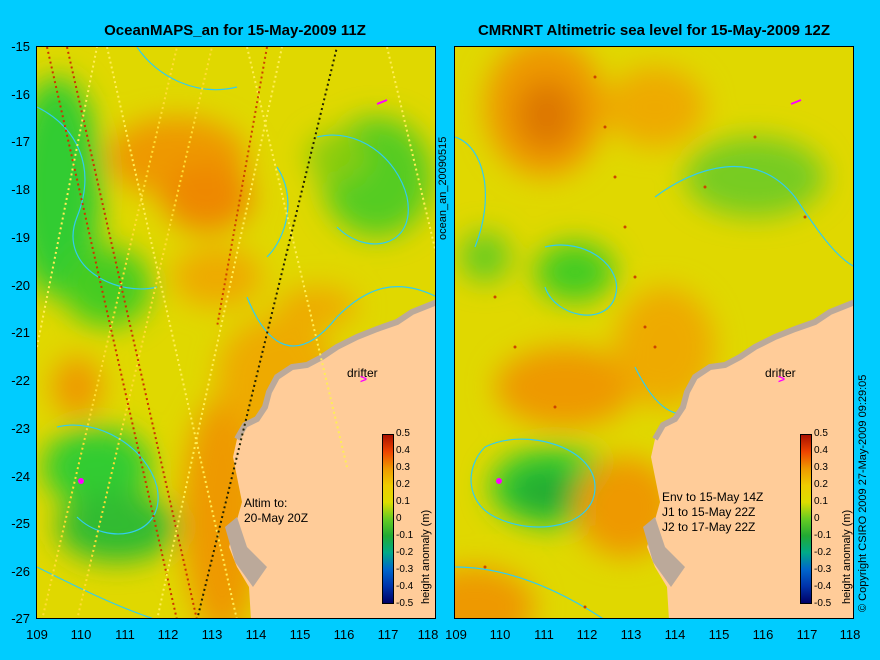 Image resolution: width=880 pixels, height=660 pixels. Describe the element at coordinates (782, 379) in the screenshot. I see `drifter-arrow-right: >` at that location.